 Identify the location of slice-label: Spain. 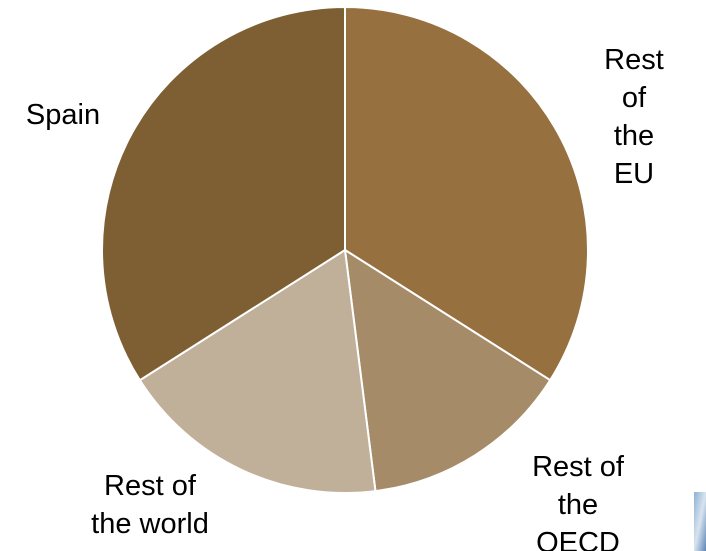
(63, 115).